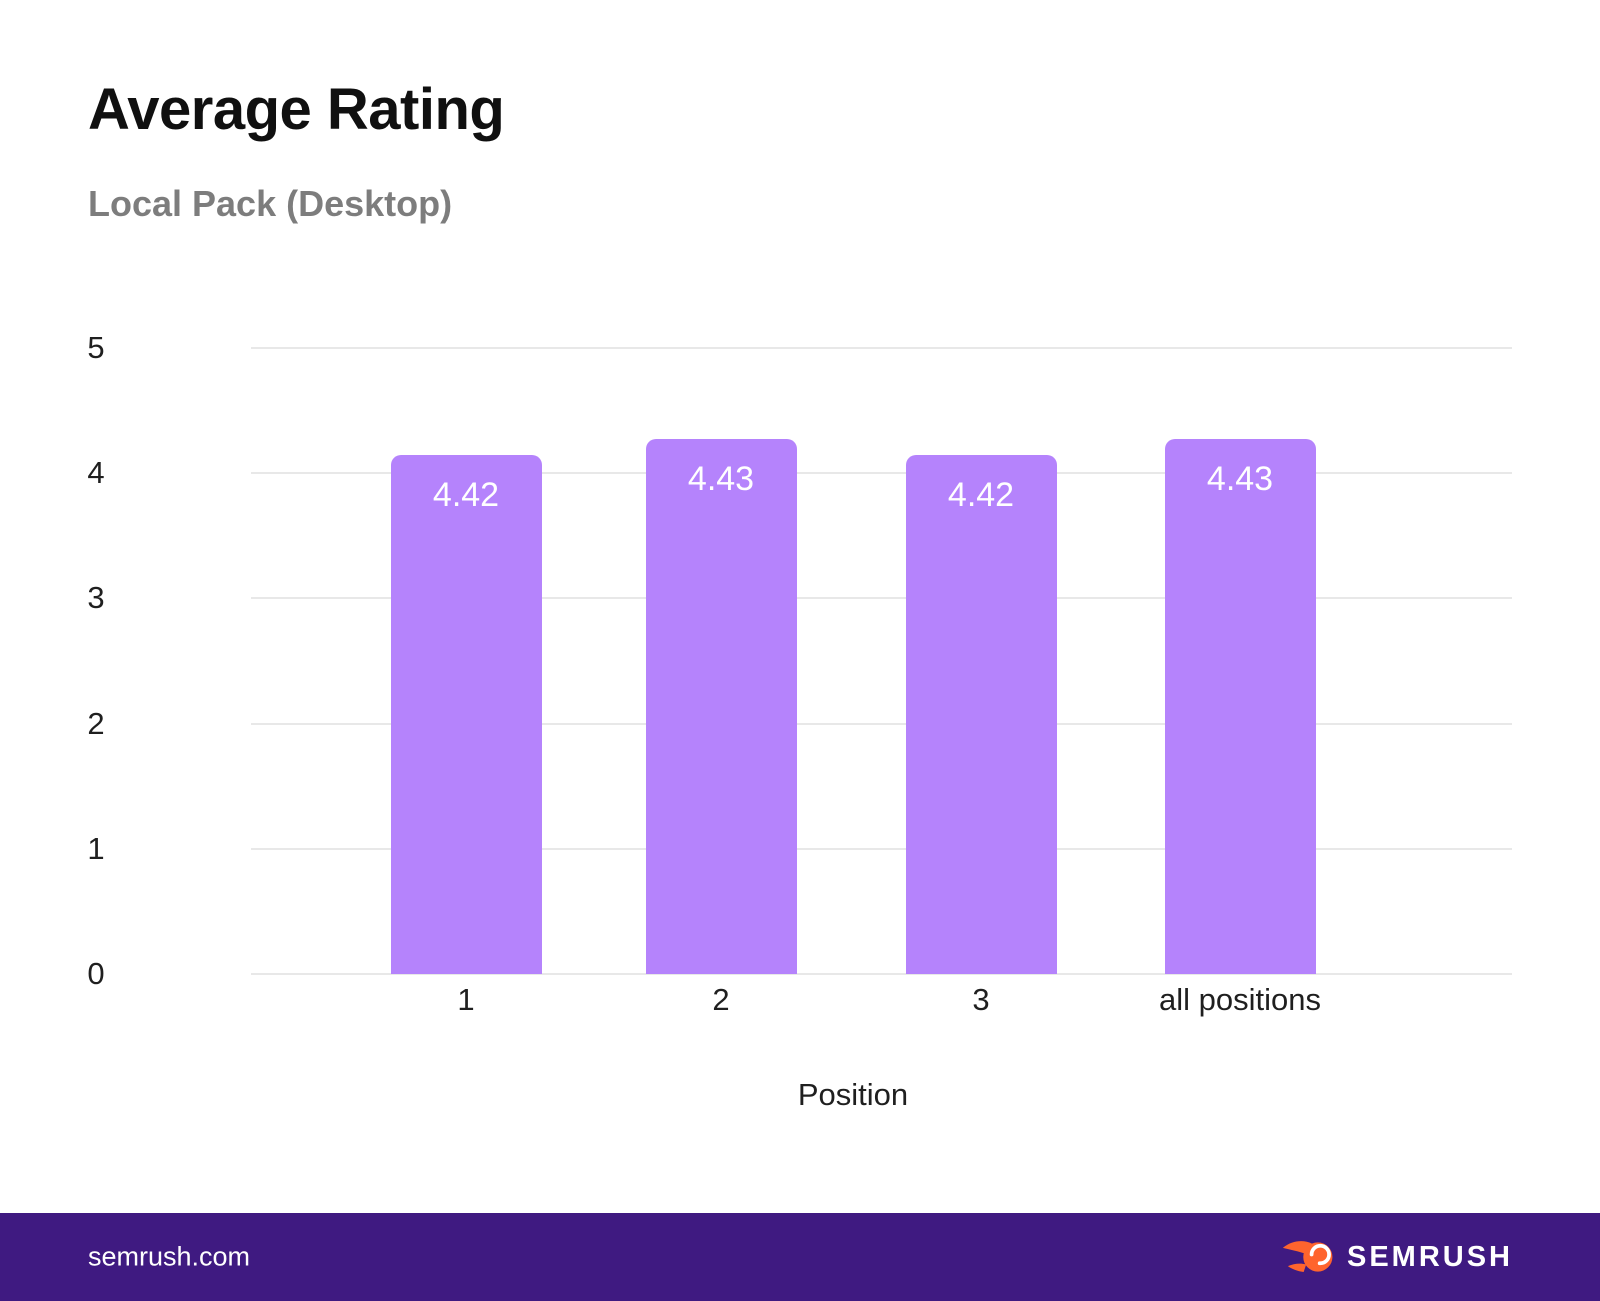  Describe the element at coordinates (96, 848) in the screenshot. I see `y-tick-label-1: 1` at that location.